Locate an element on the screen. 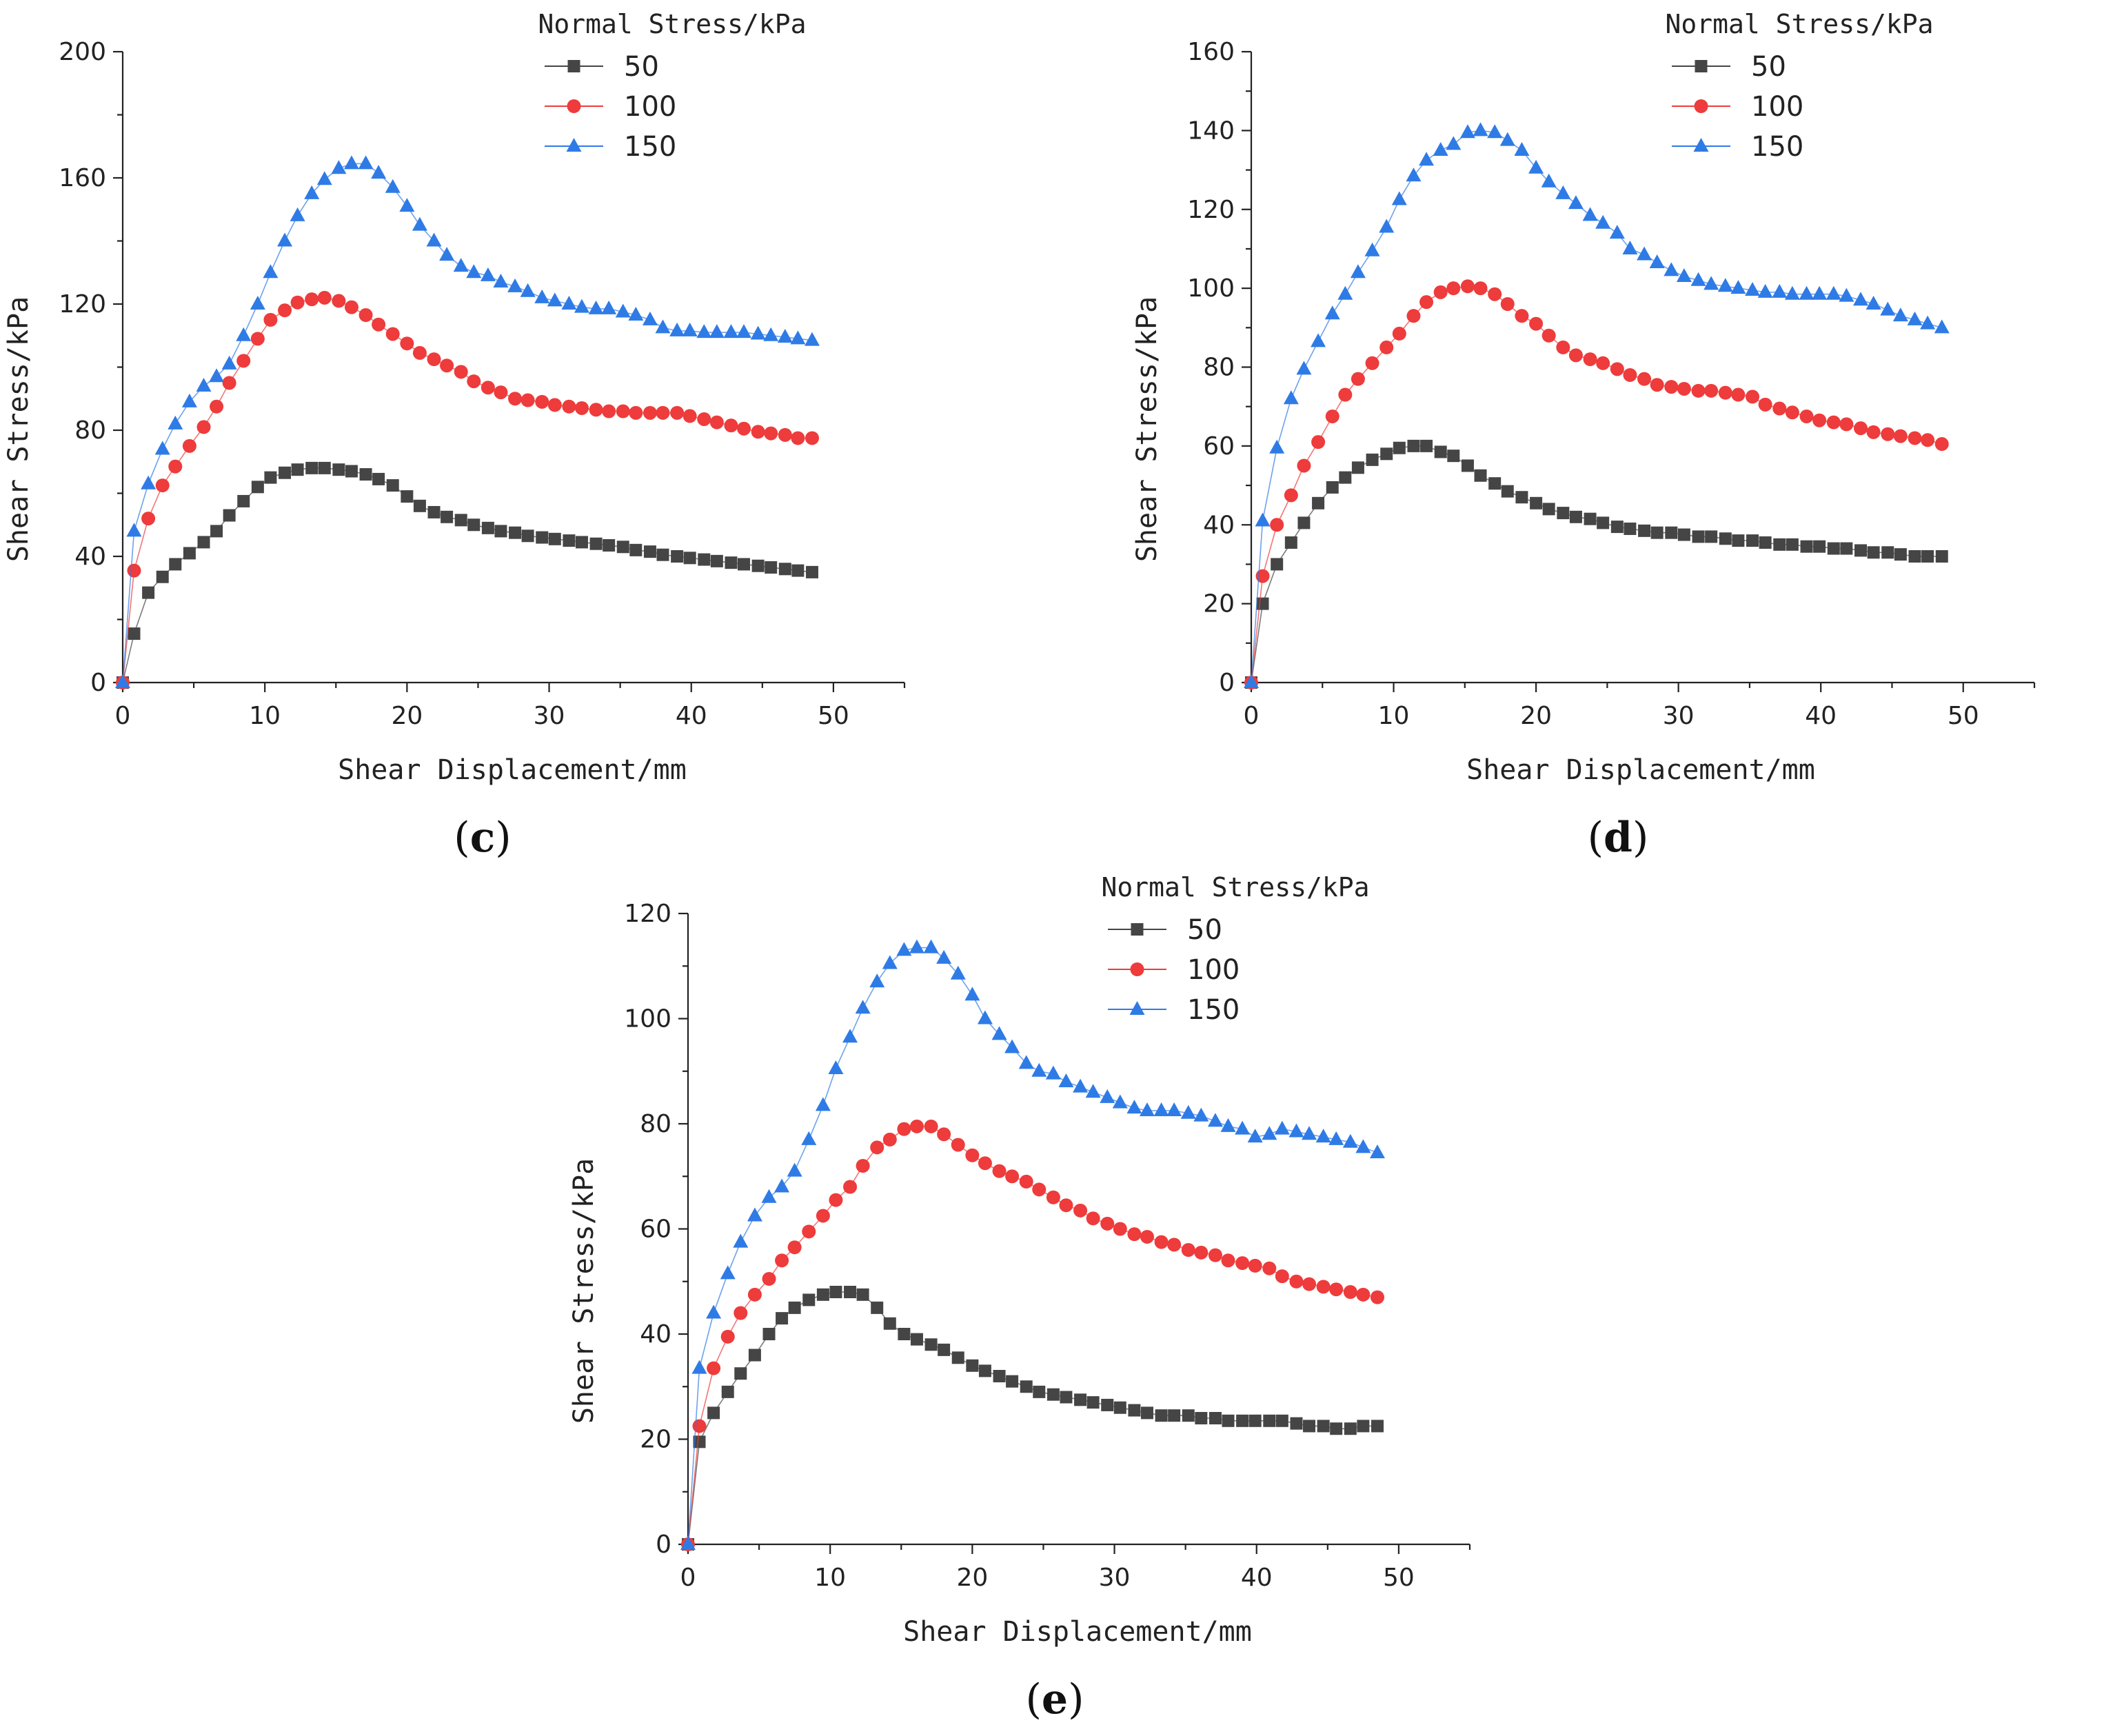  panel-label: (c) is located at coordinates (482, 838).